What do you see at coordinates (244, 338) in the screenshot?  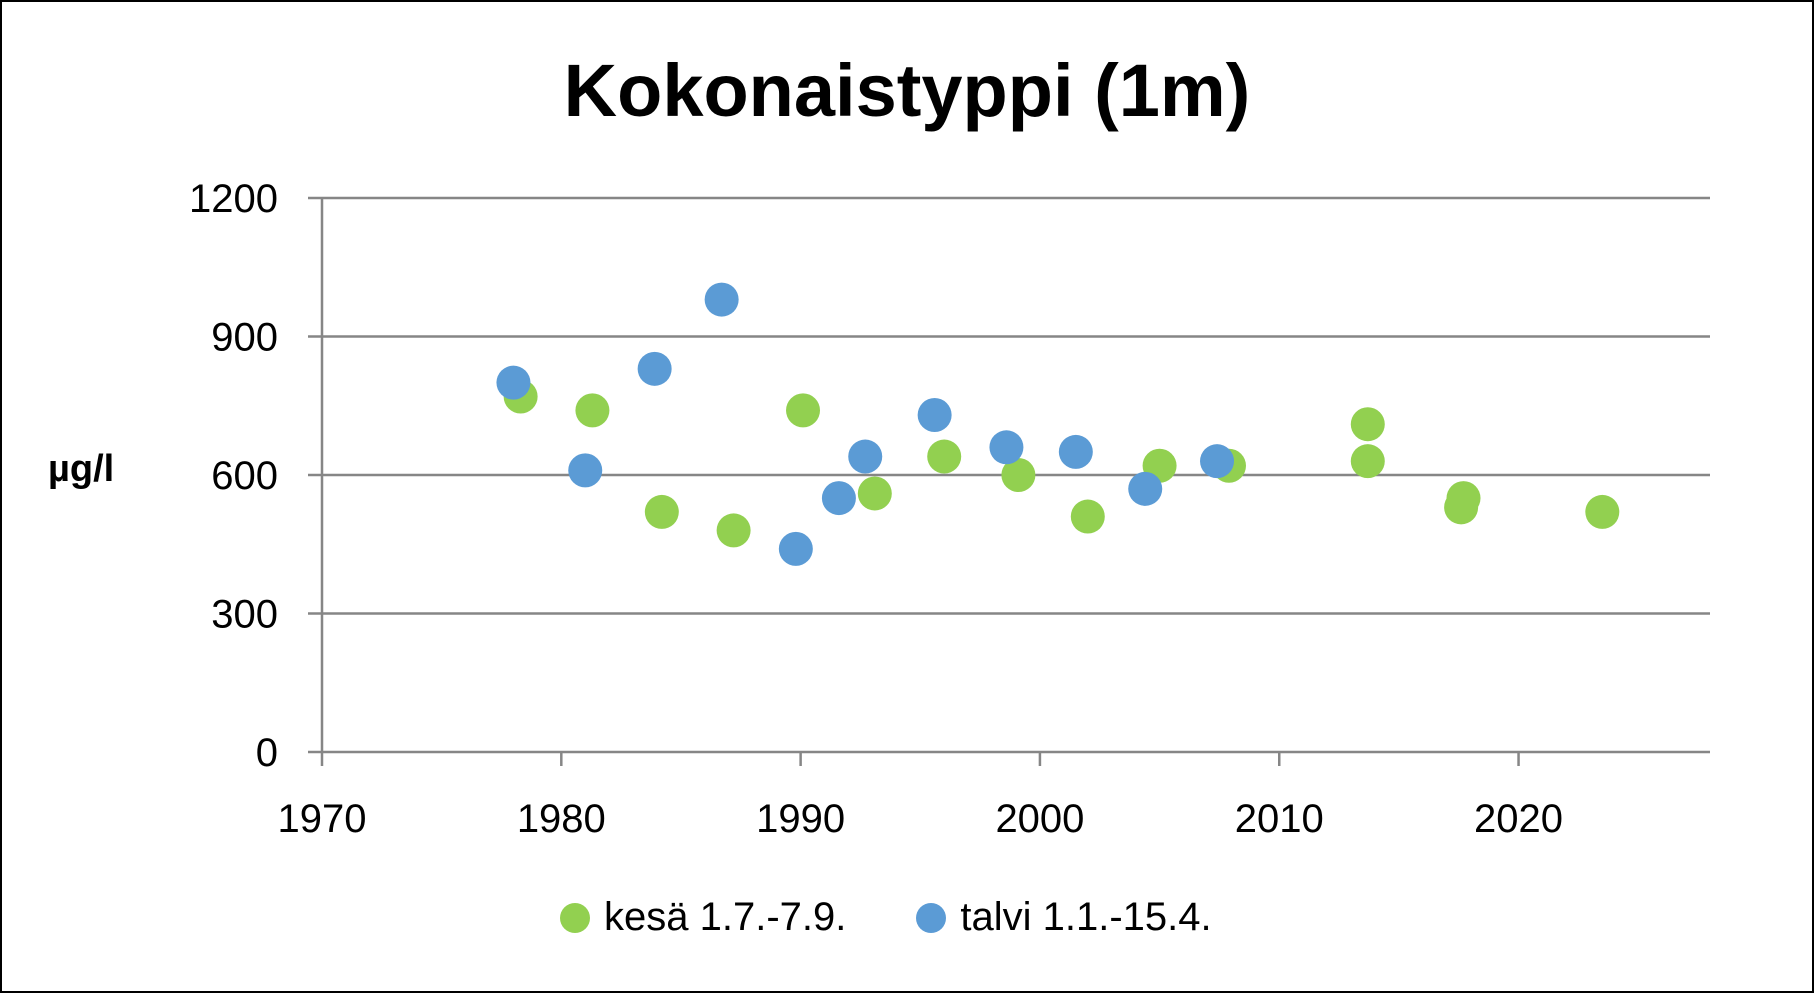 I see `y-tick-label: 900` at bounding box center [244, 338].